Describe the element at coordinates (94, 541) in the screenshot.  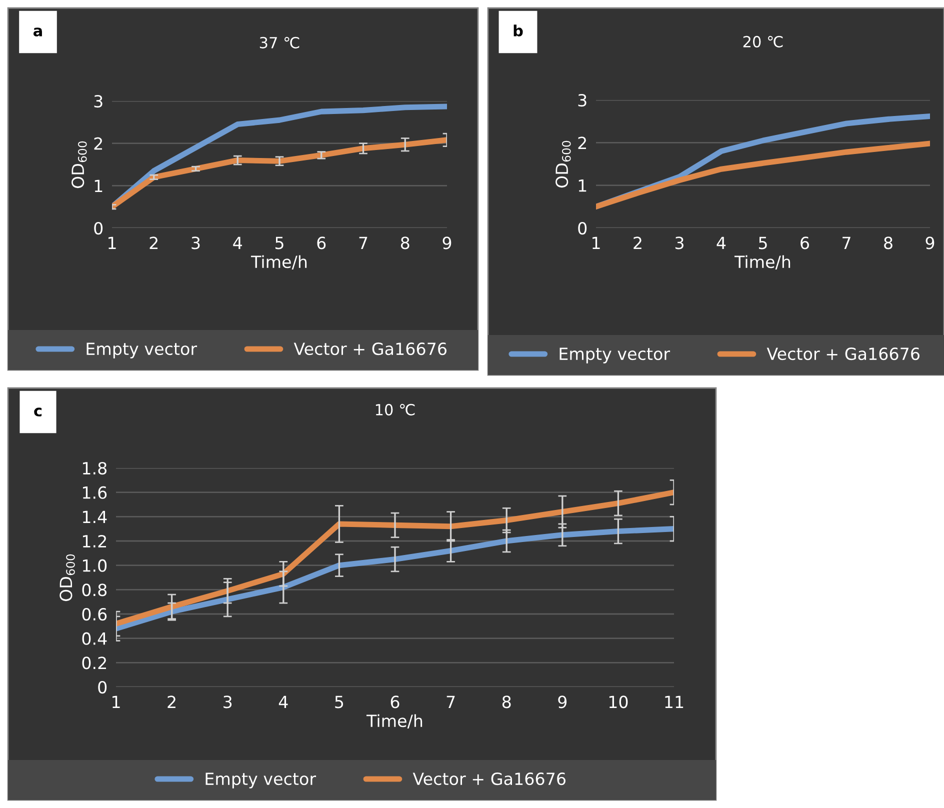
I see `y-tick-label: 1.2` at that location.